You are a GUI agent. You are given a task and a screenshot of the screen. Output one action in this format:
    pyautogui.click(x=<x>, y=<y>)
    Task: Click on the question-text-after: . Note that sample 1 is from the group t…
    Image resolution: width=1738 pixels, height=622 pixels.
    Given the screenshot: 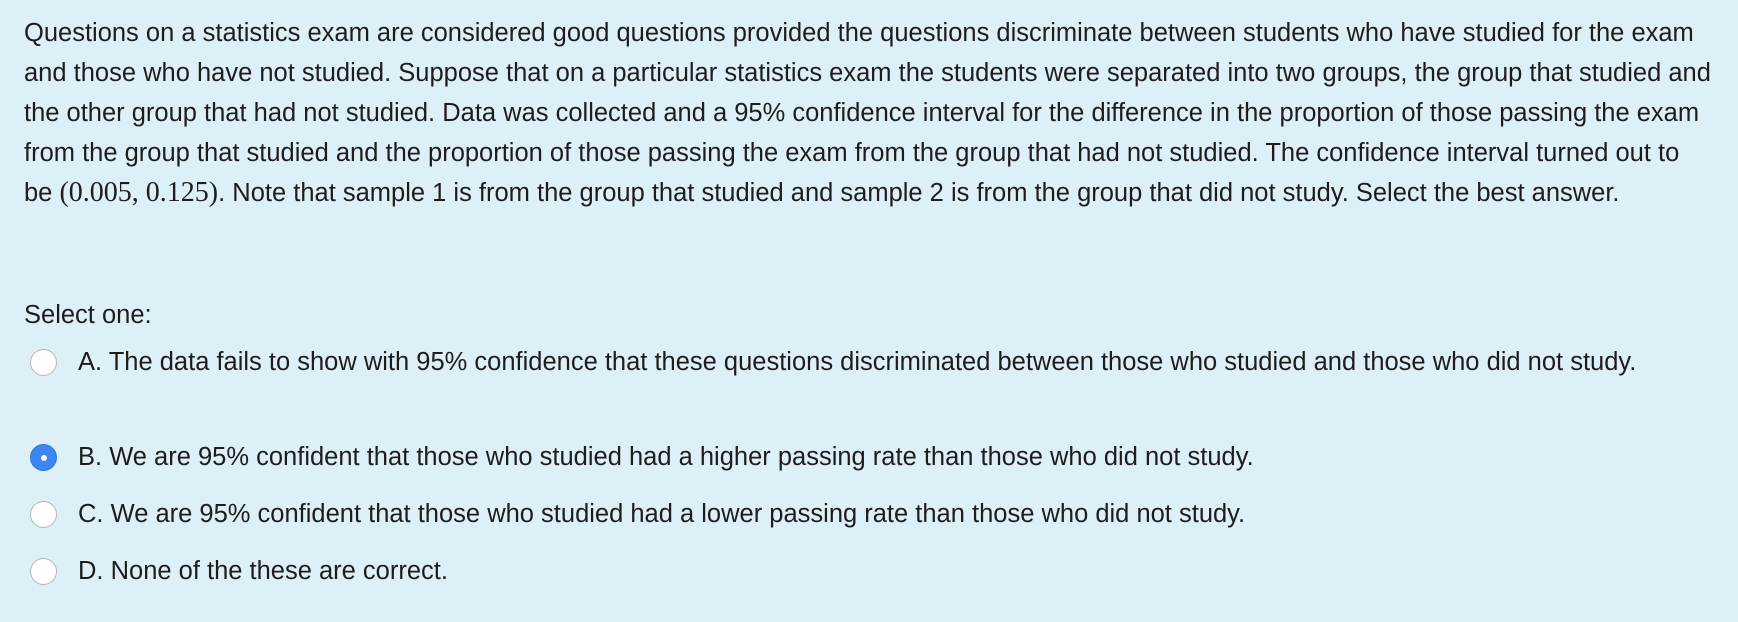 What is the action you would take?
    pyautogui.click(x=919, y=193)
    